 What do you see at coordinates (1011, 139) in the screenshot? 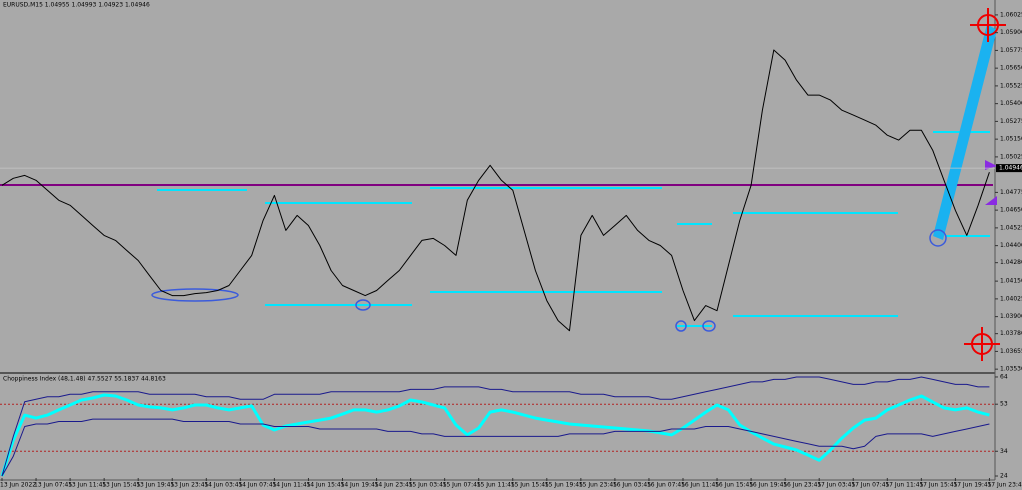
I see `y-tick-label: 1.05150` at bounding box center [1011, 139].